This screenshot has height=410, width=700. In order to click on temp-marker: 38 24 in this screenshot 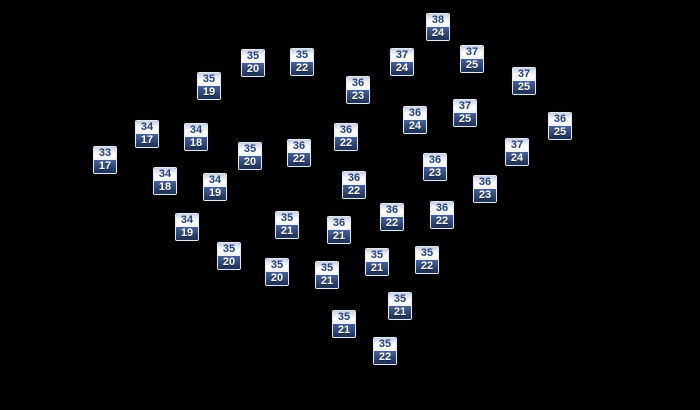, I will do `click(438, 27)`.